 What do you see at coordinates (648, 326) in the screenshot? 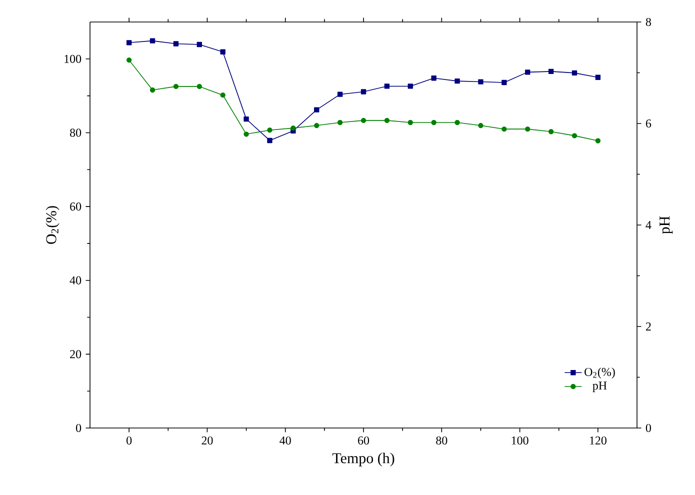
I see `y2-tick-label: 2` at bounding box center [648, 326].